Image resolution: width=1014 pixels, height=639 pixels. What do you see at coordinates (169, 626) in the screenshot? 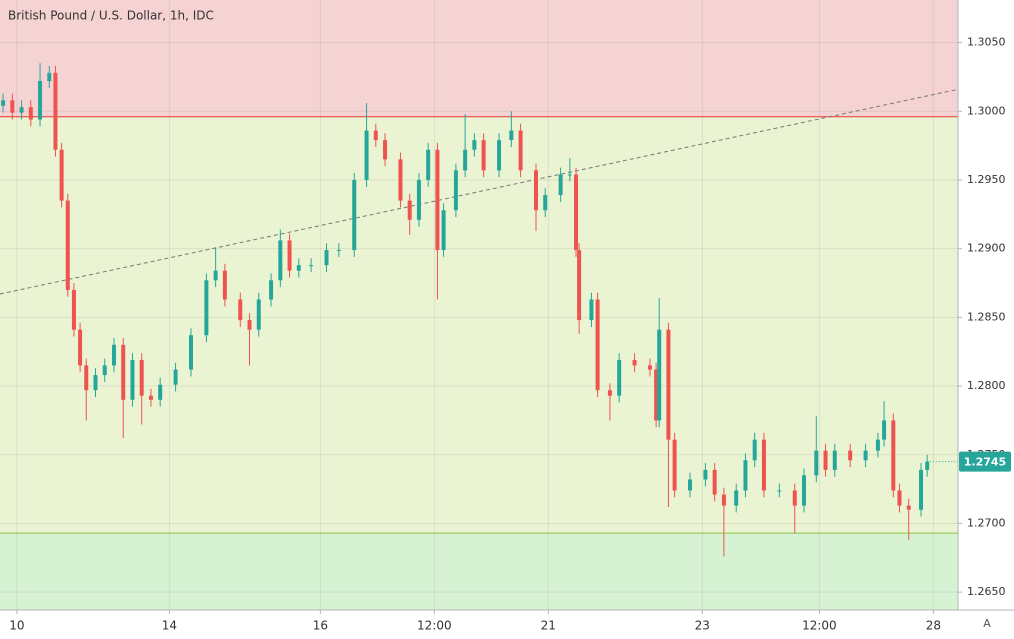
I see `x-tick-label: 14` at bounding box center [169, 626].